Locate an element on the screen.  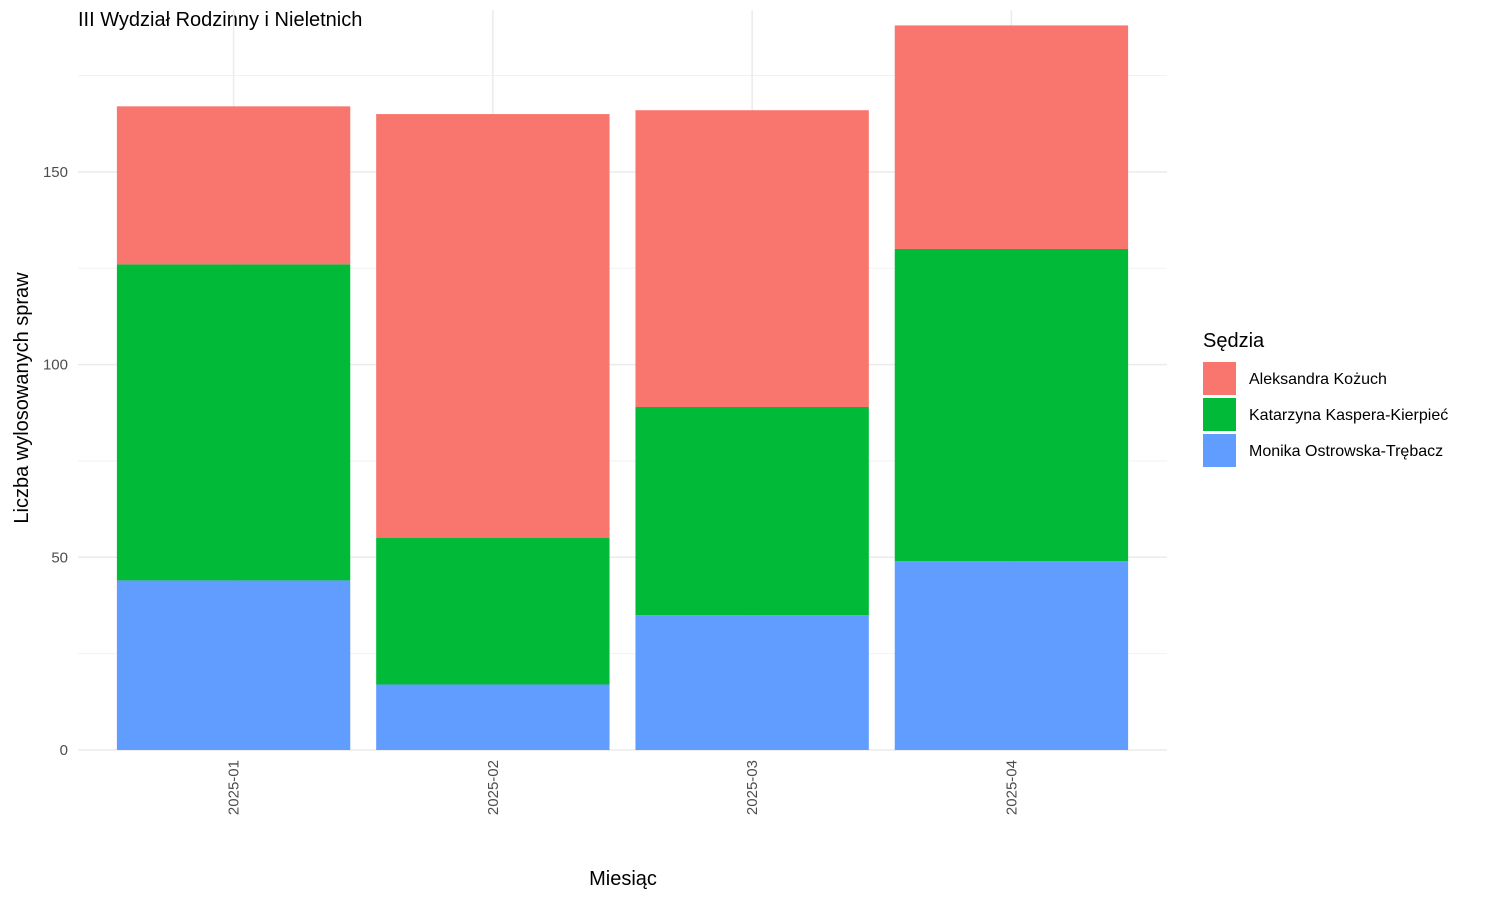
y-tick-label: 50 is located at coordinates (59, 557).